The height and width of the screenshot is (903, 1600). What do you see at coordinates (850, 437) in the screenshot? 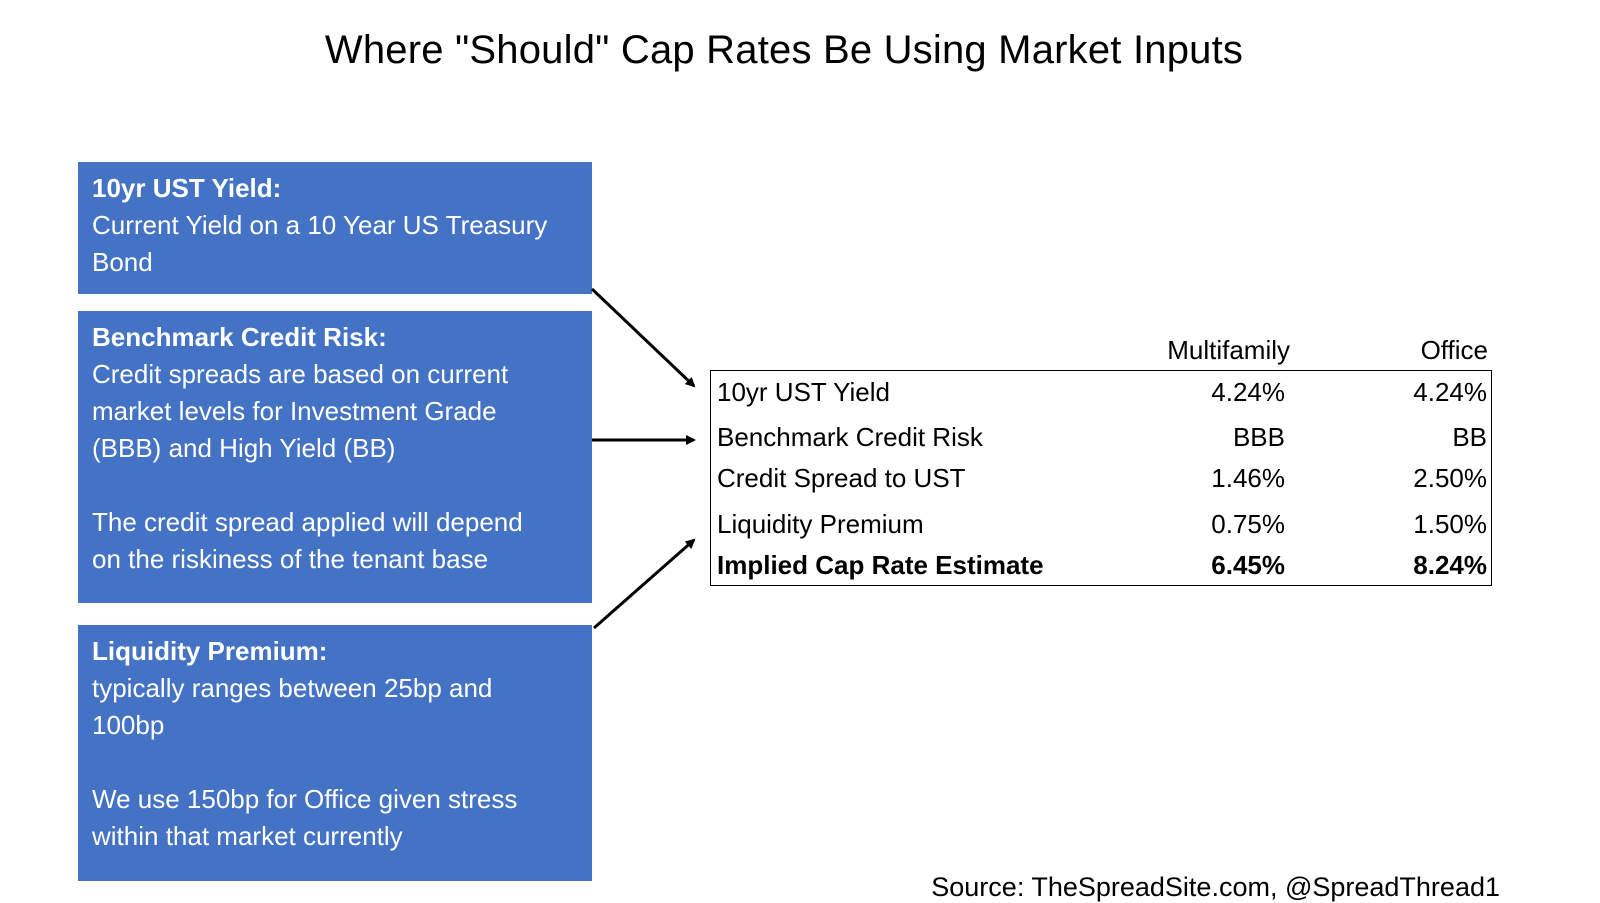
I see `row-label: Benchmark Credit Risk` at bounding box center [850, 437].